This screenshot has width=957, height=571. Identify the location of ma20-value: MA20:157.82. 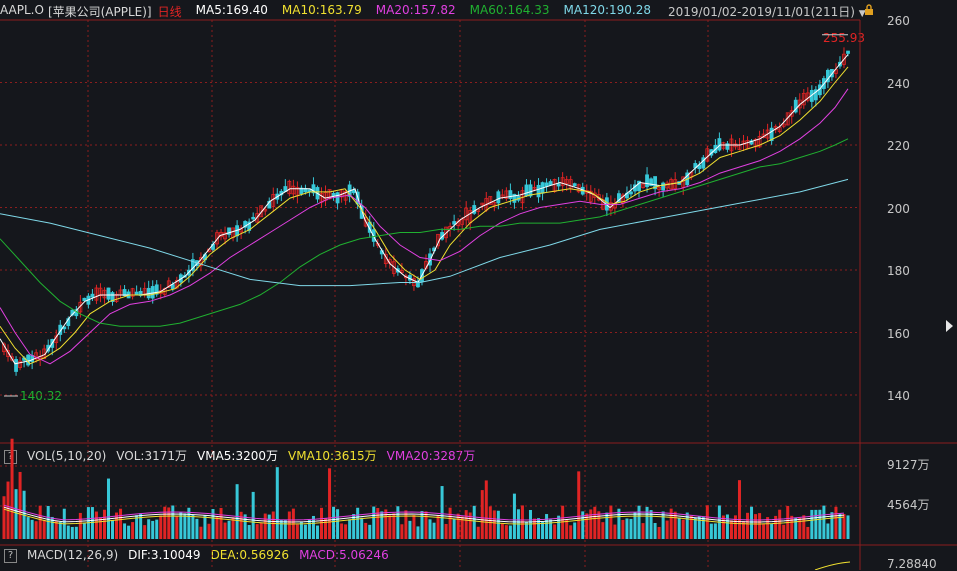
(415, 10).